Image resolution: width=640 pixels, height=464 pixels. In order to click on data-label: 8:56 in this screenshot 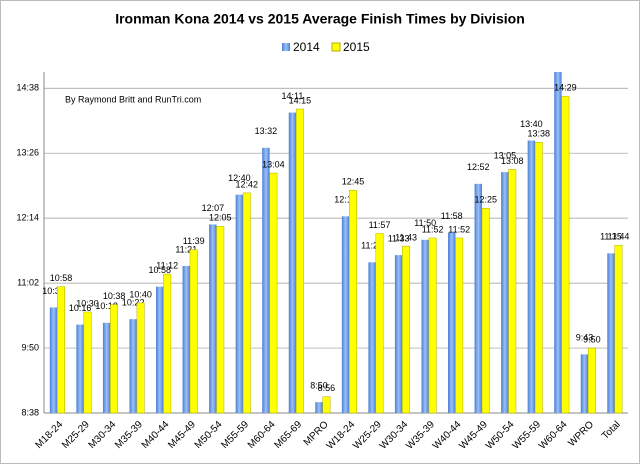, I will do `click(327, 388)`.